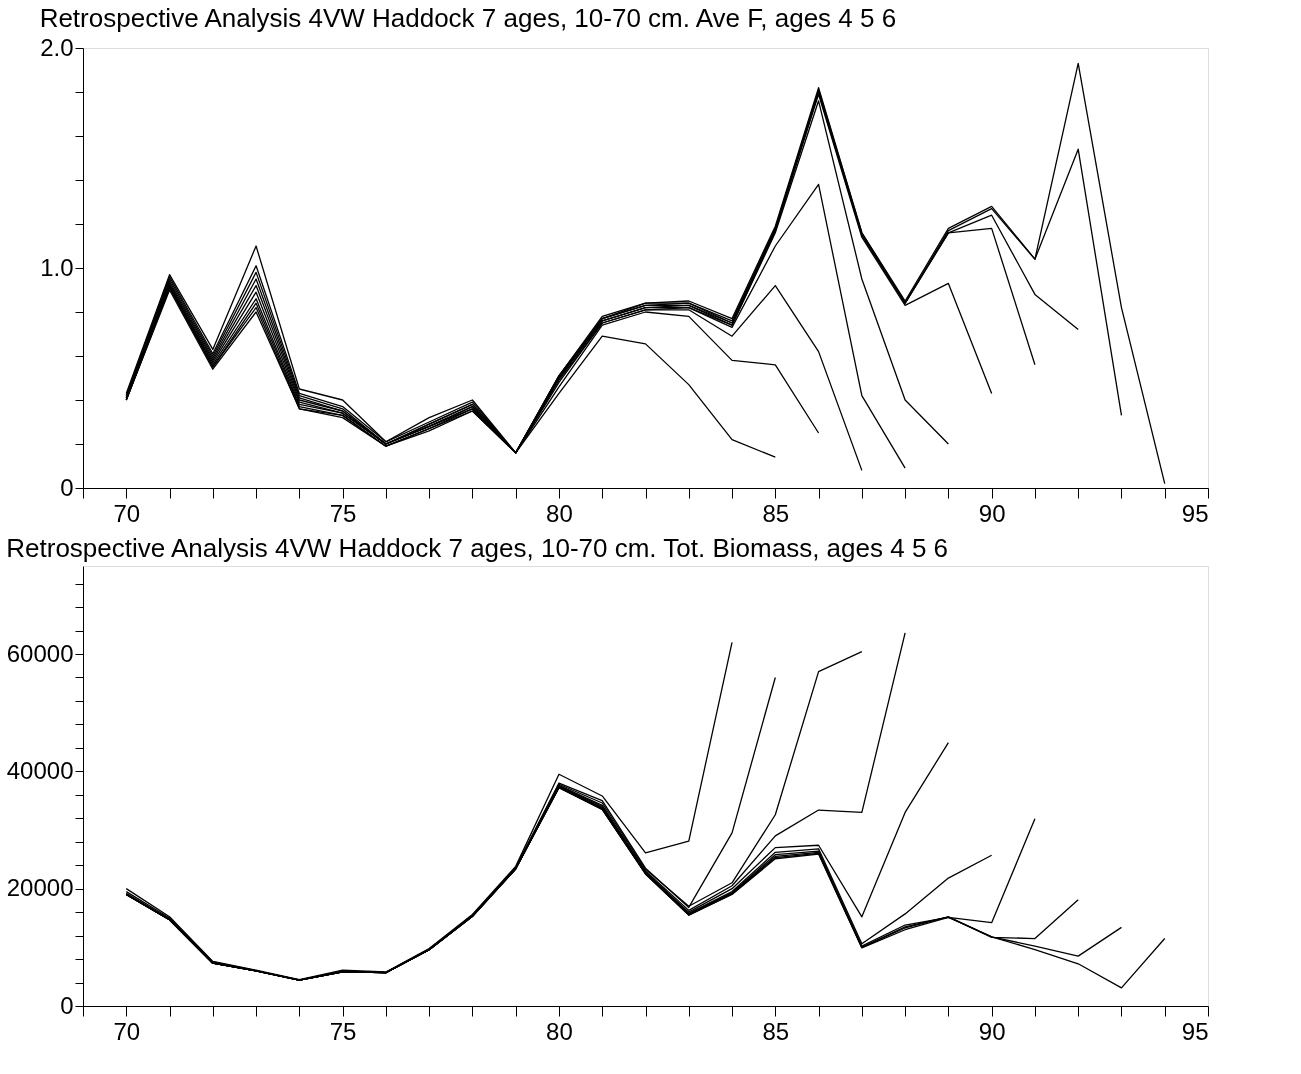 The width and height of the screenshot is (1301, 1074). What do you see at coordinates (468, 18) in the screenshot?
I see `chart-title: Retrospective Analysis 4VW Haddock 7 ages, 10-70 cm. Ave F, ages 4 5 6` at bounding box center [468, 18].